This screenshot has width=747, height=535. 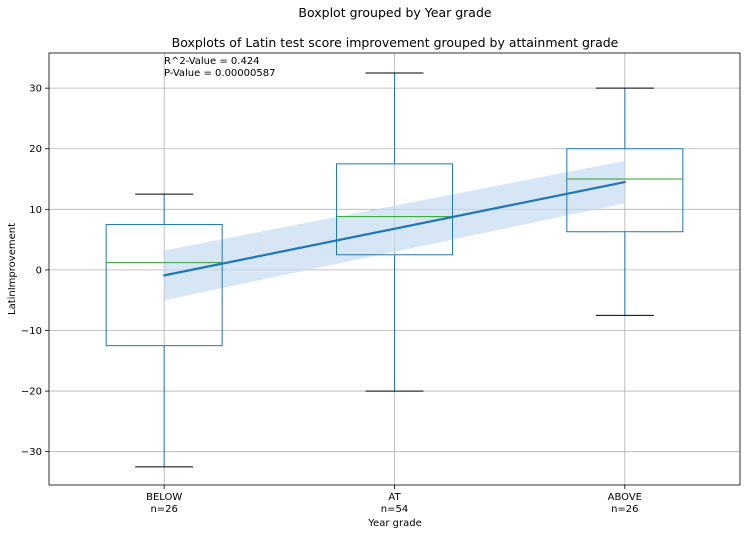 I want to click on x-tick-label: ABOVE, so click(x=625, y=497).